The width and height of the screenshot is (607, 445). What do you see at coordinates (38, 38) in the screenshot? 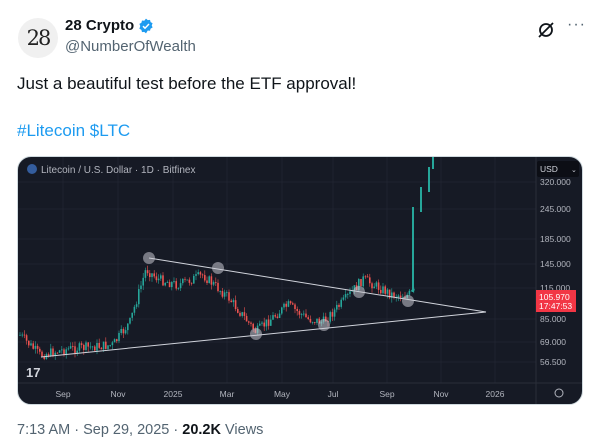
I see `avatar: 28` at bounding box center [38, 38].